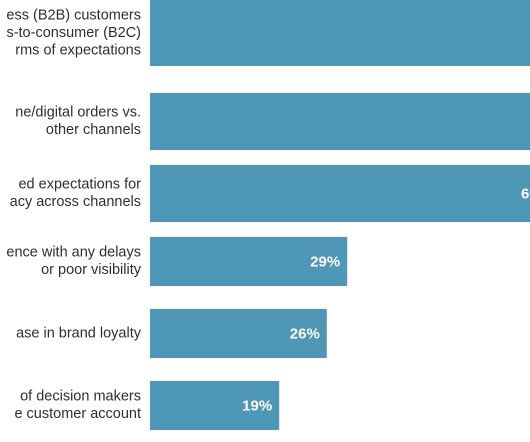 This screenshot has height=442, width=530. I want to click on value-label: 19%, so click(257, 405).